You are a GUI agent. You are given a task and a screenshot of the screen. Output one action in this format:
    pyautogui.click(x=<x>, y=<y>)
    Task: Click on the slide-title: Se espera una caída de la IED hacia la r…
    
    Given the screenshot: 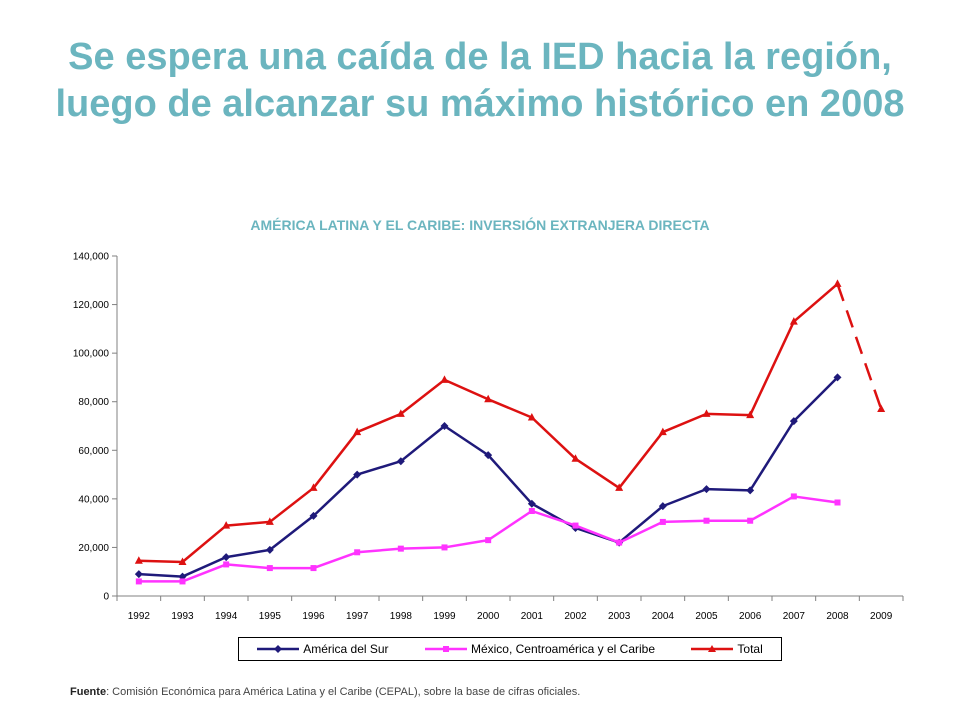 What is the action you would take?
    pyautogui.click(x=480, y=80)
    